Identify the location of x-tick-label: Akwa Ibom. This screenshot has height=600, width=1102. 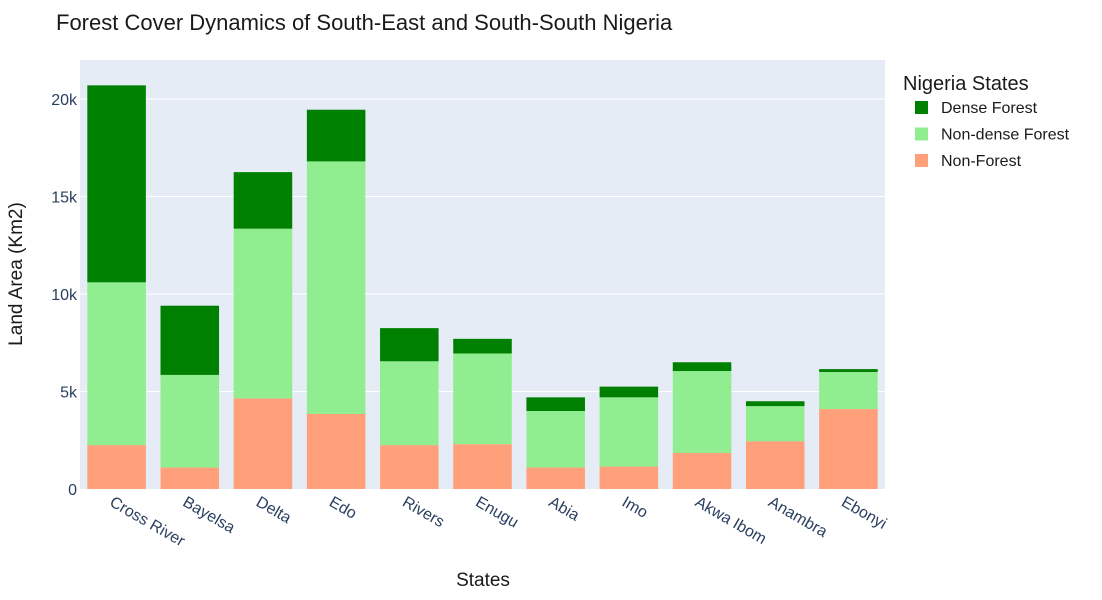
(730, 521).